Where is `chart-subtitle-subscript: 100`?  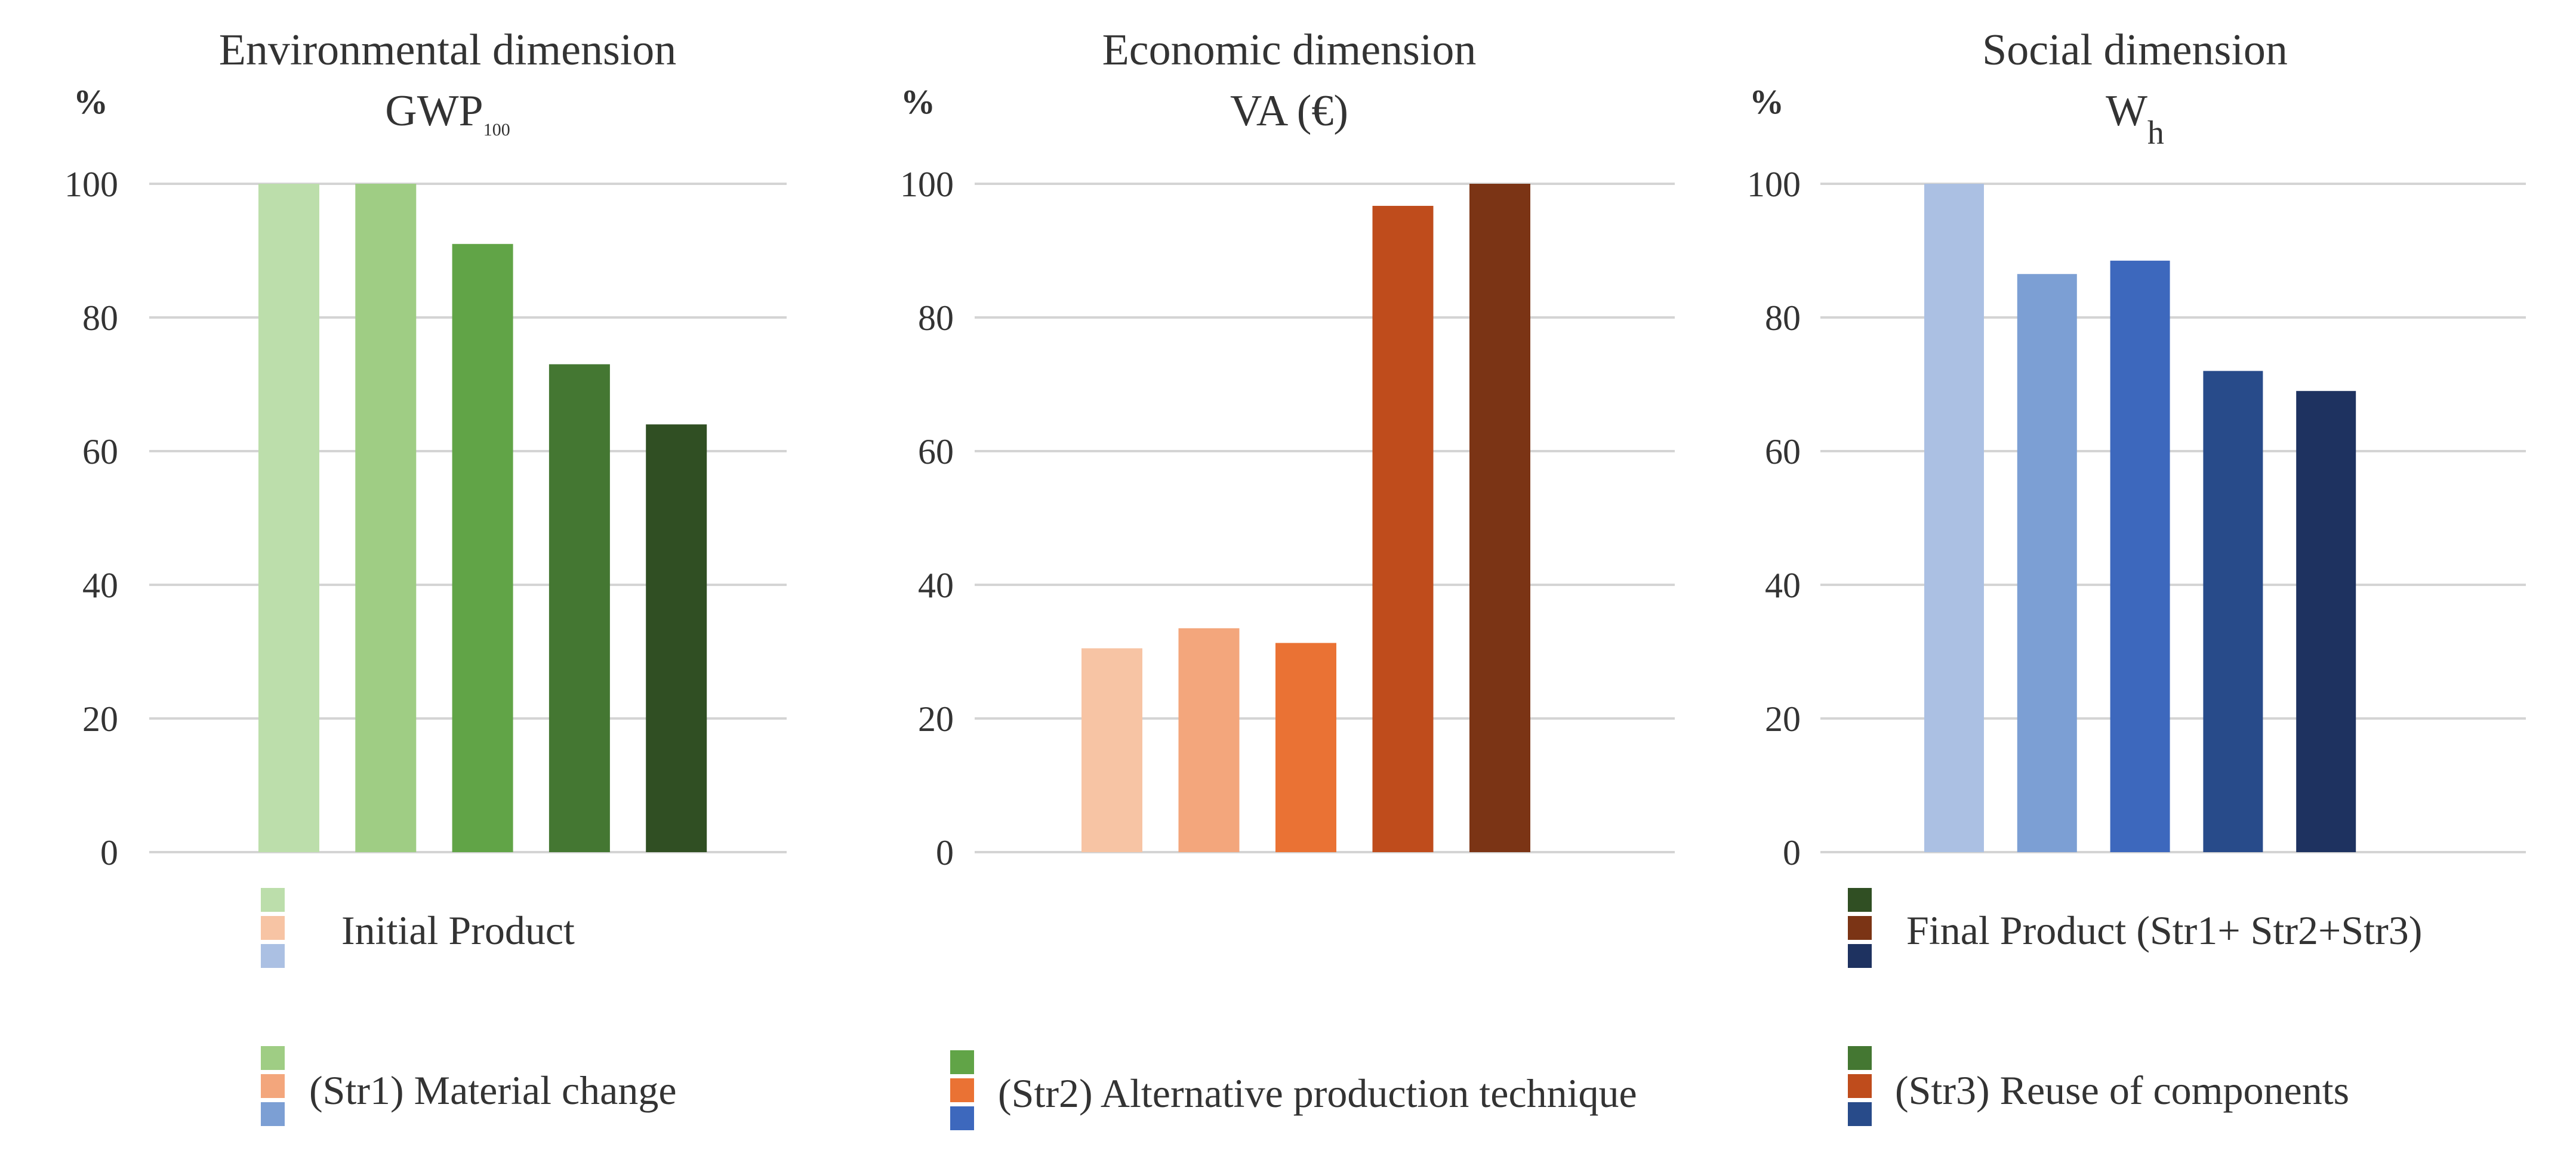 chart-subtitle-subscript: 100 is located at coordinates (496, 130).